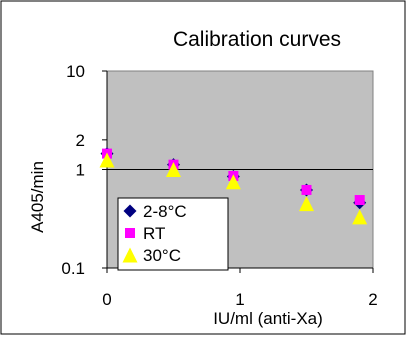 This screenshot has width=406, height=340. I want to click on x-tick-label: 1, so click(239, 299).